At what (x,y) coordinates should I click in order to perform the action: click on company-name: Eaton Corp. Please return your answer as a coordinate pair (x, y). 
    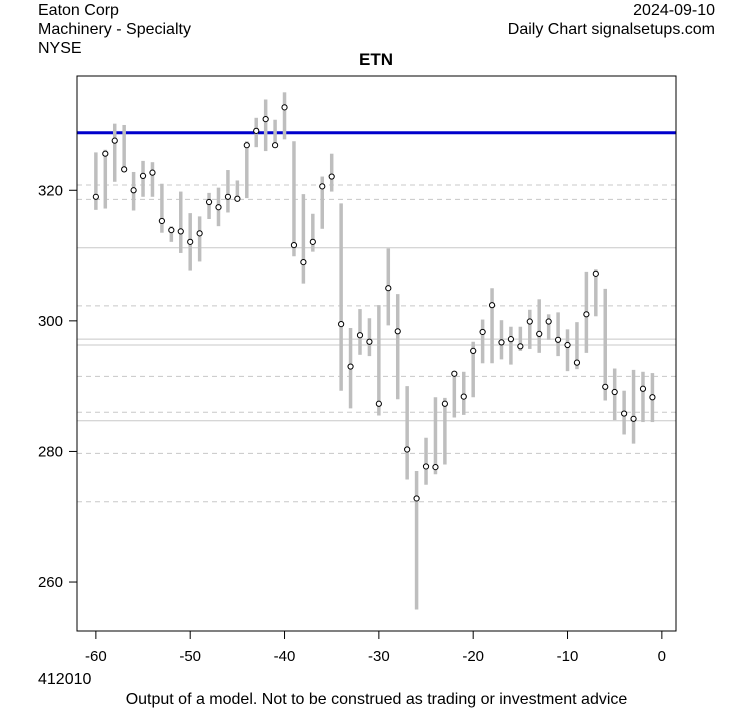
    Looking at the image, I should click on (78, 10).